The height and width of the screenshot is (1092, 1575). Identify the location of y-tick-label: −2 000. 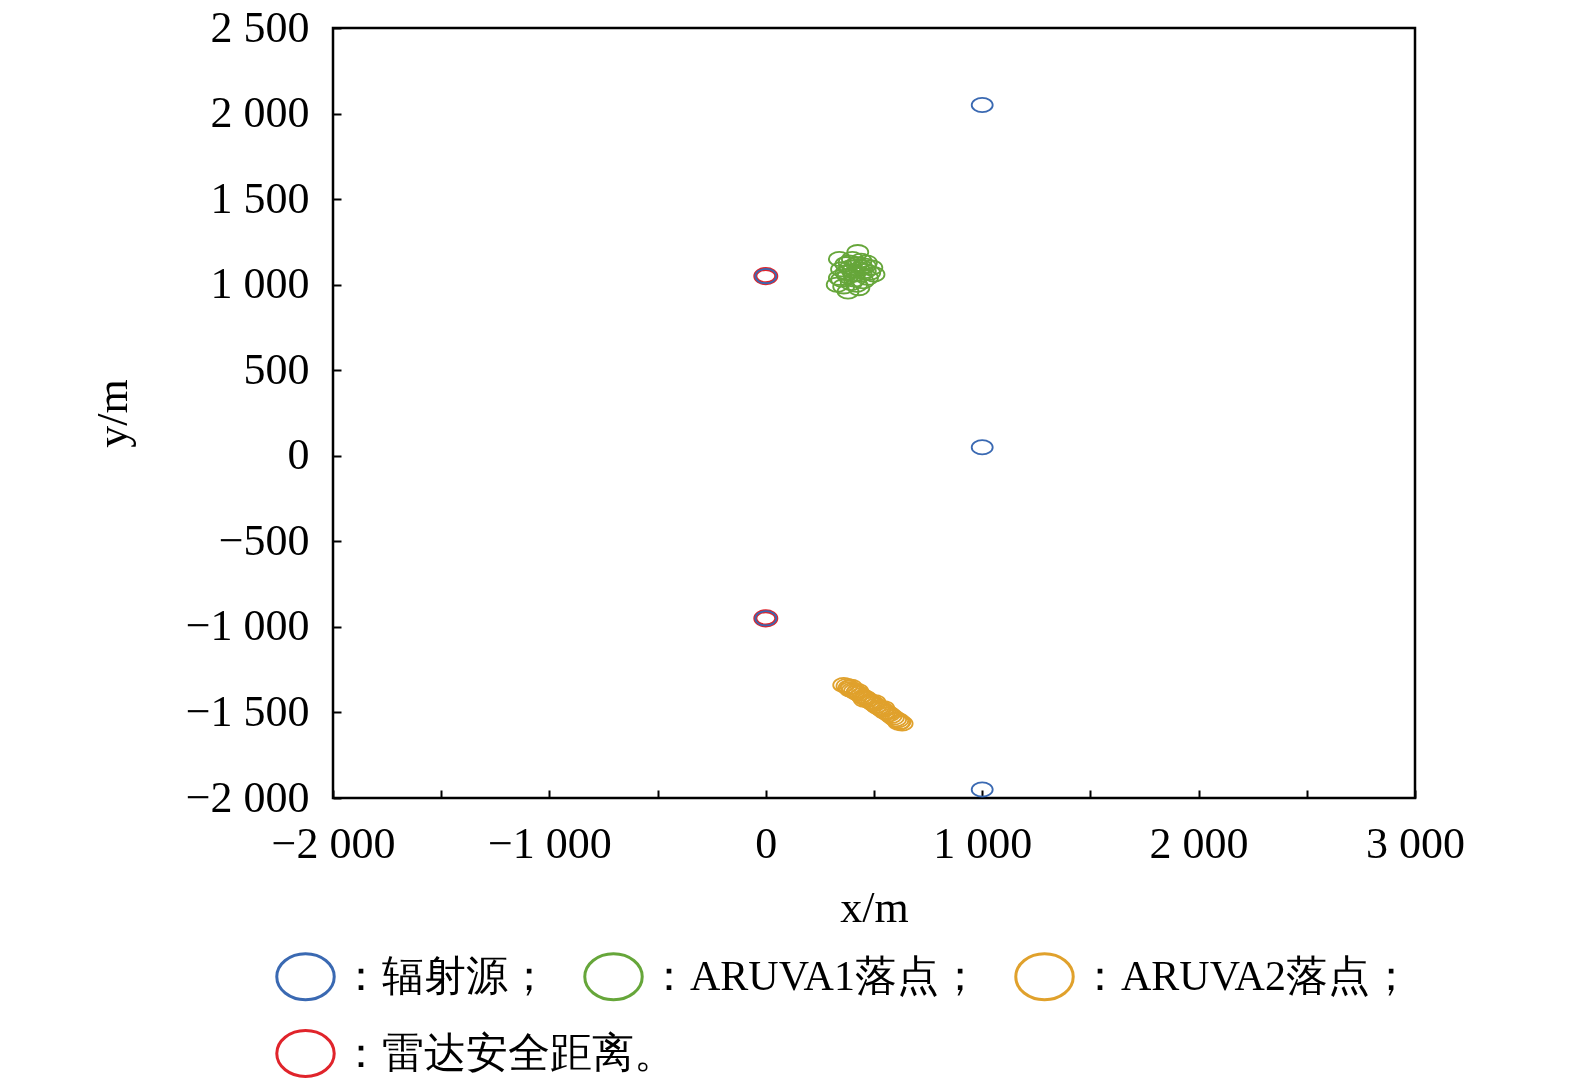
(247, 797).